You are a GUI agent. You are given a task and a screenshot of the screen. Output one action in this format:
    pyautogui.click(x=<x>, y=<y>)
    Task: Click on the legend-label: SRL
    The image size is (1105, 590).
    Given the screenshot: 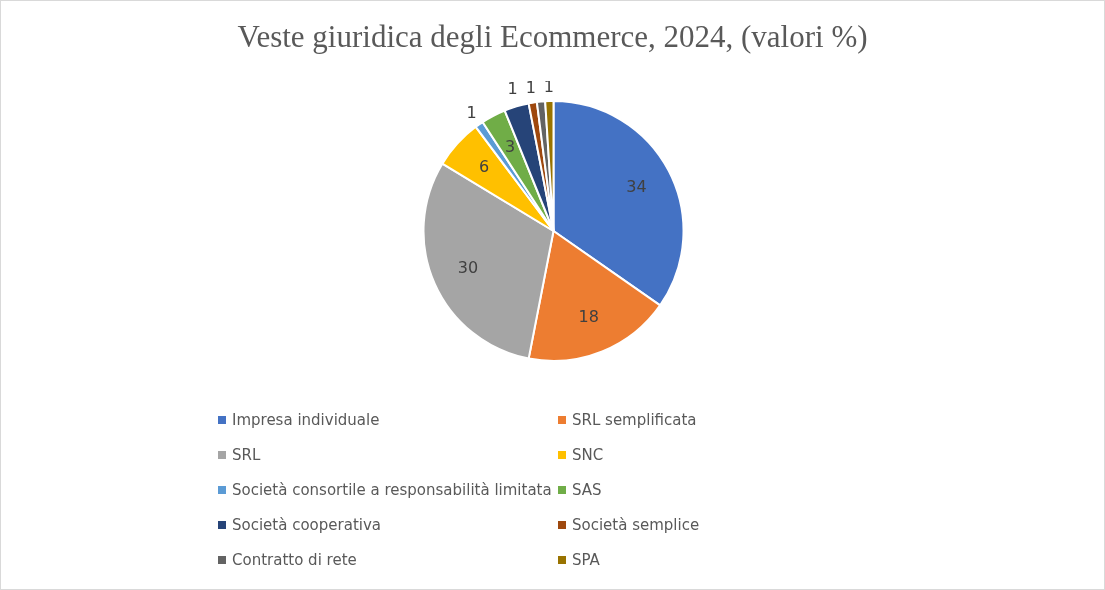 What is the action you would take?
    pyautogui.click(x=246, y=454)
    